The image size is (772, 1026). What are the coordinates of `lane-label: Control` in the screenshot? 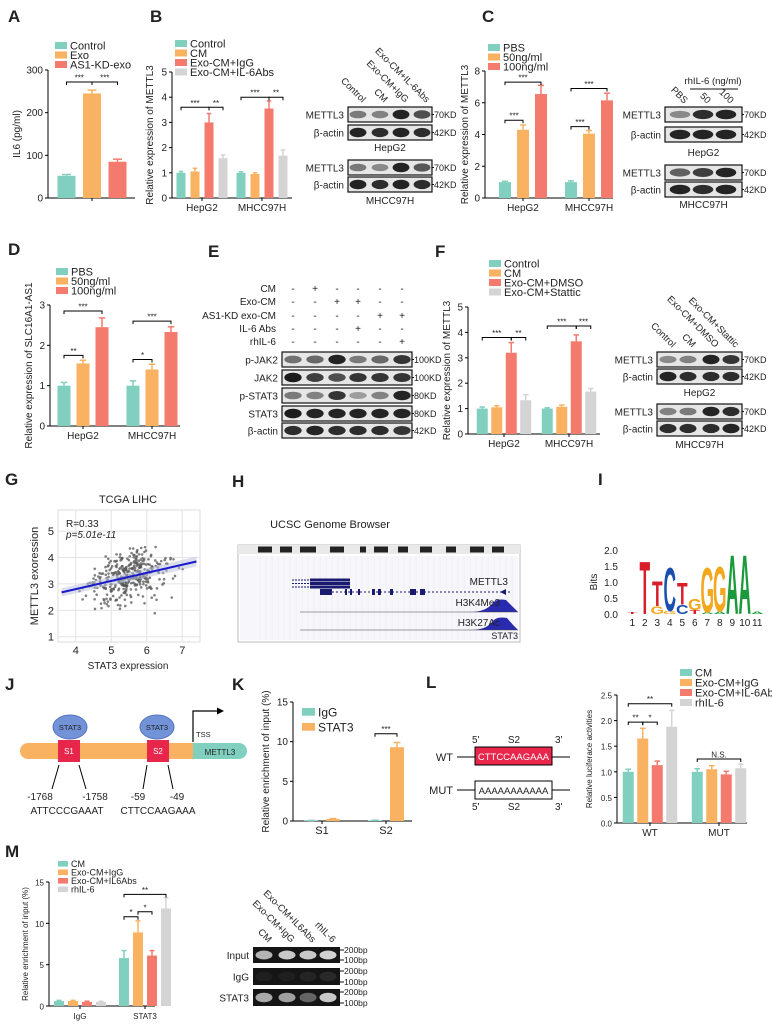 It's located at (662, 335).